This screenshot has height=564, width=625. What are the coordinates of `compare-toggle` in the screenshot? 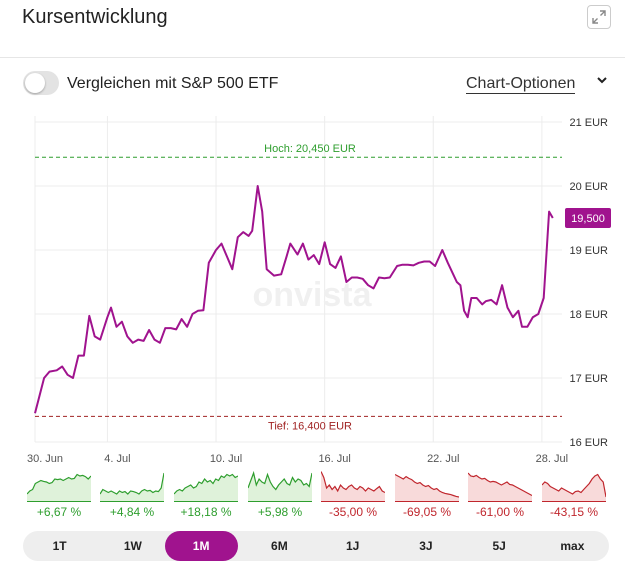 It's located at (41, 83).